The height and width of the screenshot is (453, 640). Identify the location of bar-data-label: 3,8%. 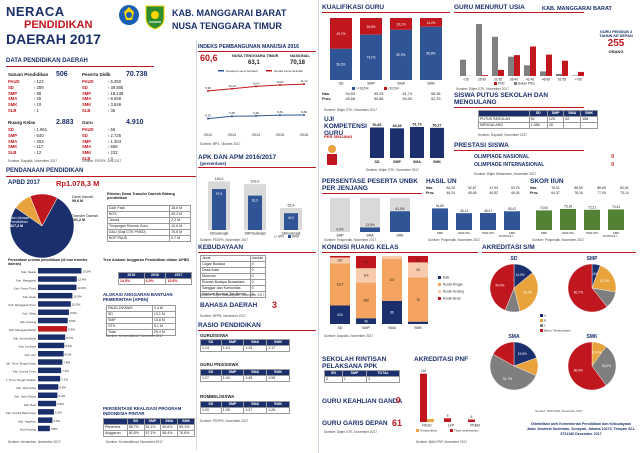
(54, 429).